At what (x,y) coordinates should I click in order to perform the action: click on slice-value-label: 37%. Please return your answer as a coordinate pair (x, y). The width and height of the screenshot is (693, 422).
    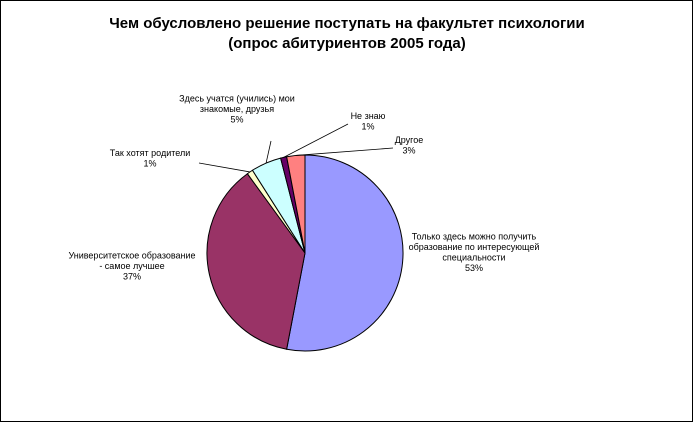
    Looking at the image, I should click on (132, 277).